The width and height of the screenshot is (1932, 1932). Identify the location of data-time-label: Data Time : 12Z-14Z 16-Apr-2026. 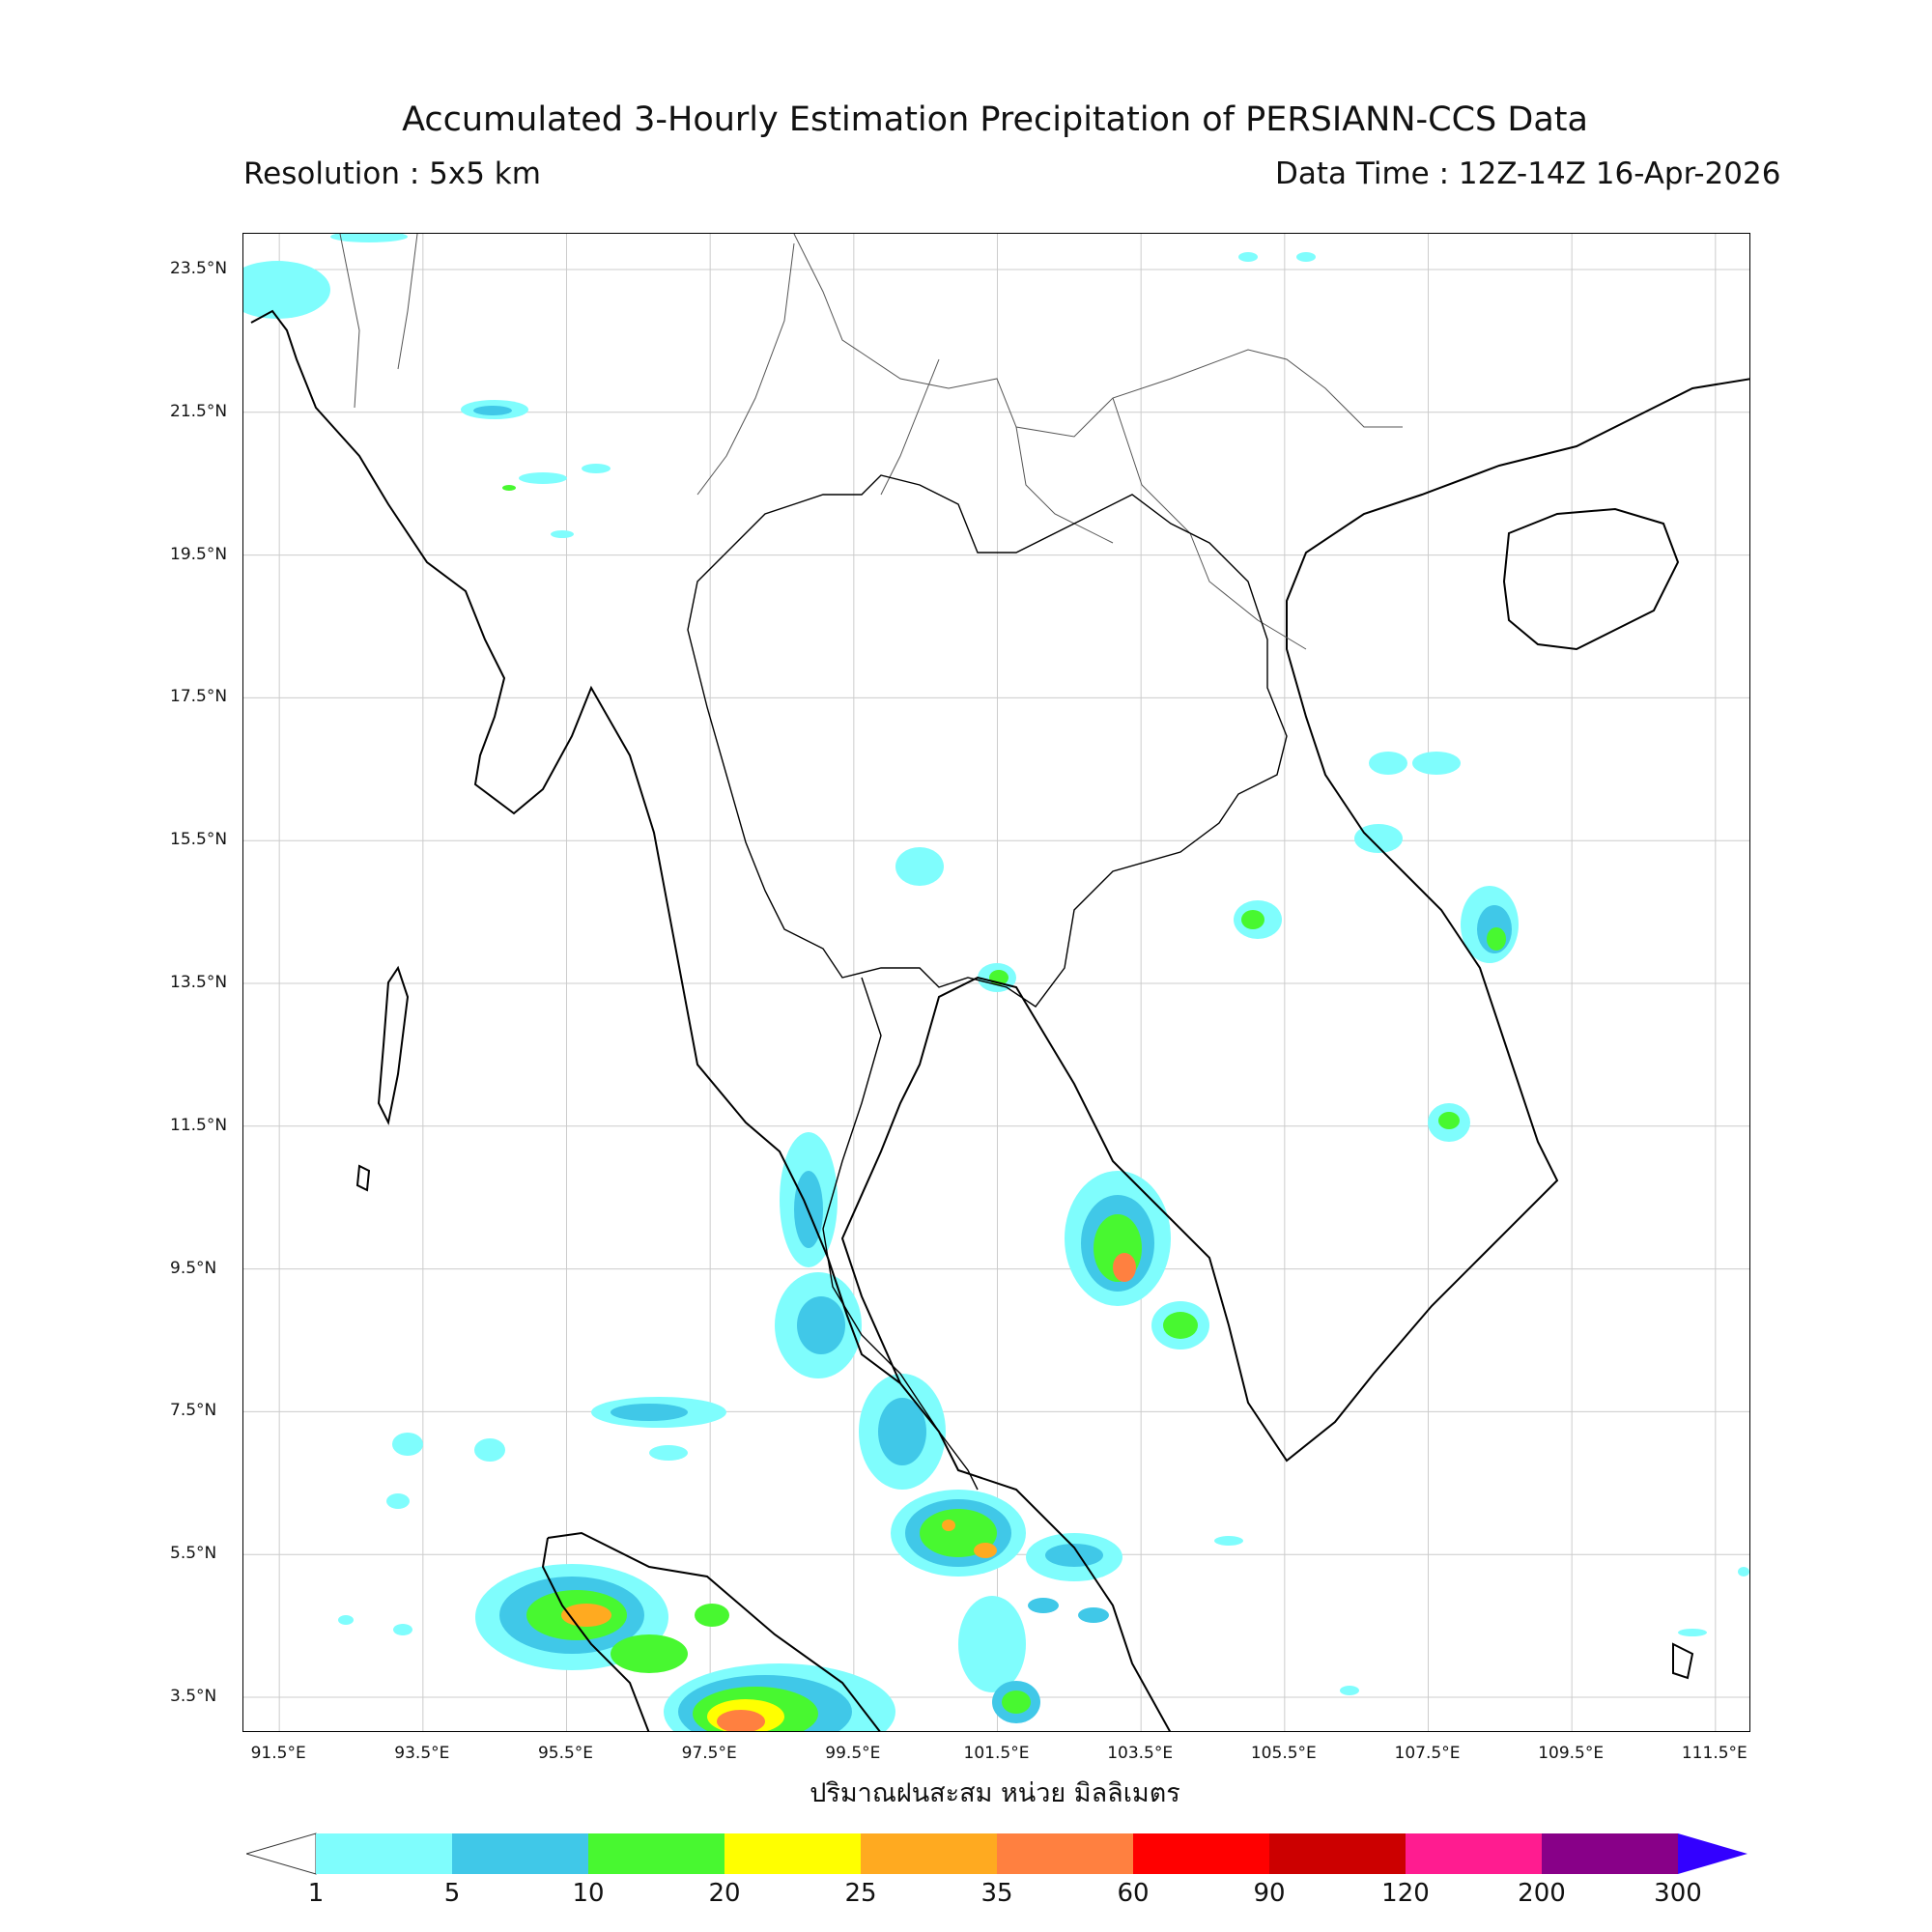
(1528, 173).